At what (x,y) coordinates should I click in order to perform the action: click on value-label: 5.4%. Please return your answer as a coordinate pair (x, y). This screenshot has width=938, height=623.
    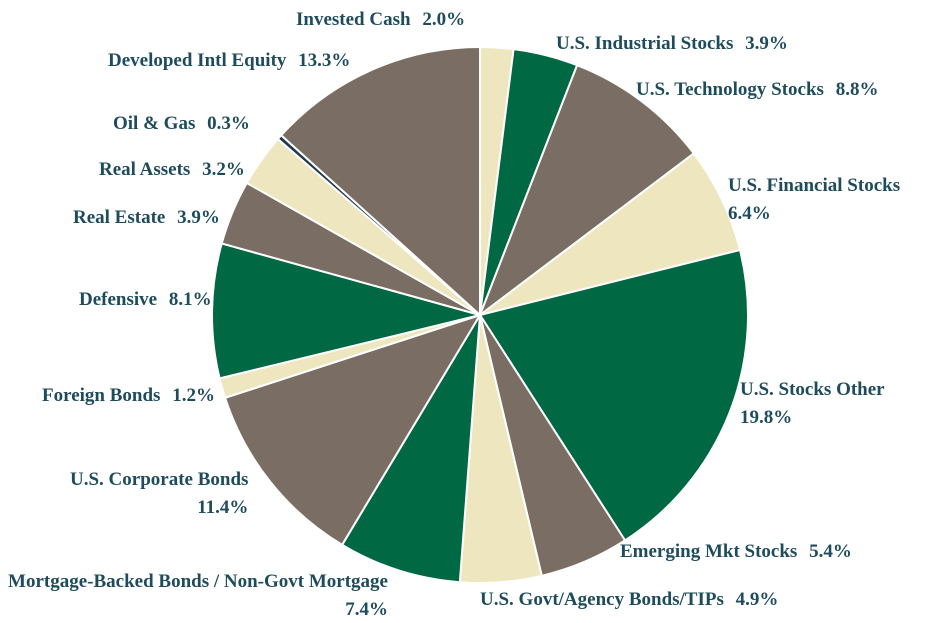
    Looking at the image, I should click on (830, 551).